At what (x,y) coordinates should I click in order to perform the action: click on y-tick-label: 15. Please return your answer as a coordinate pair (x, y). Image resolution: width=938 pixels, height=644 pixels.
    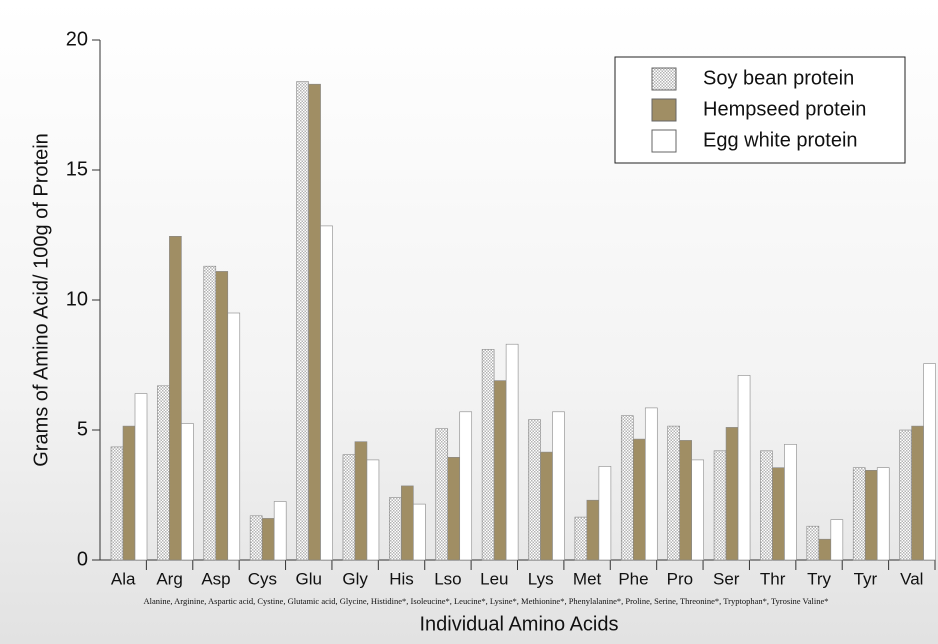
    Looking at the image, I should click on (77, 169).